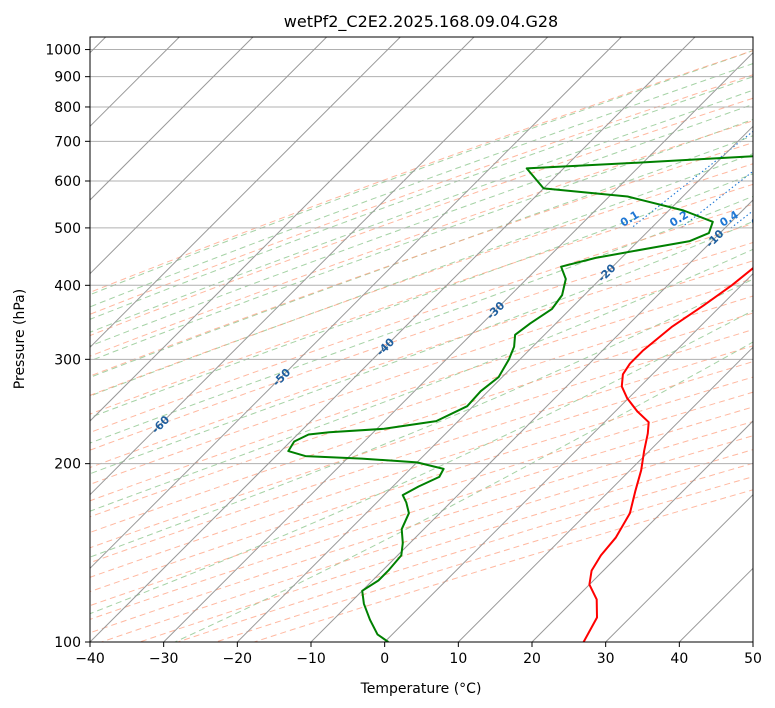 This screenshot has width=775, height=708. Describe the element at coordinates (67, 142) in the screenshot. I see `y-tick-label: 700` at that location.